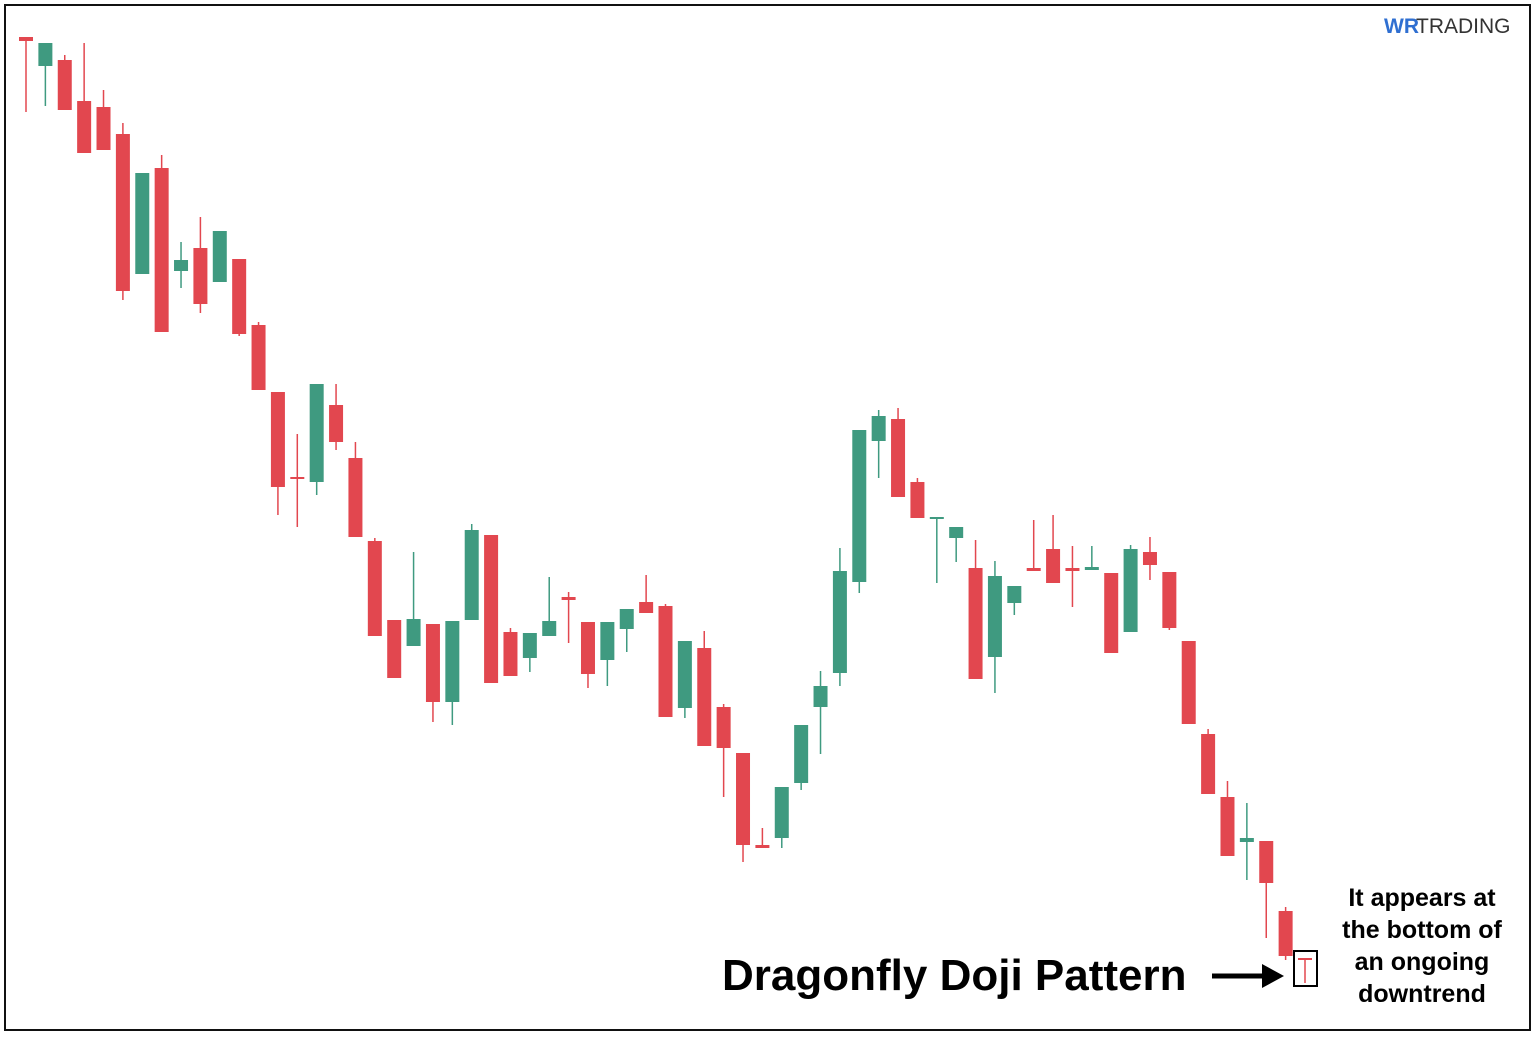  Describe the element at coordinates (1422, 994) in the screenshot. I see `note-line: downtrend` at that location.